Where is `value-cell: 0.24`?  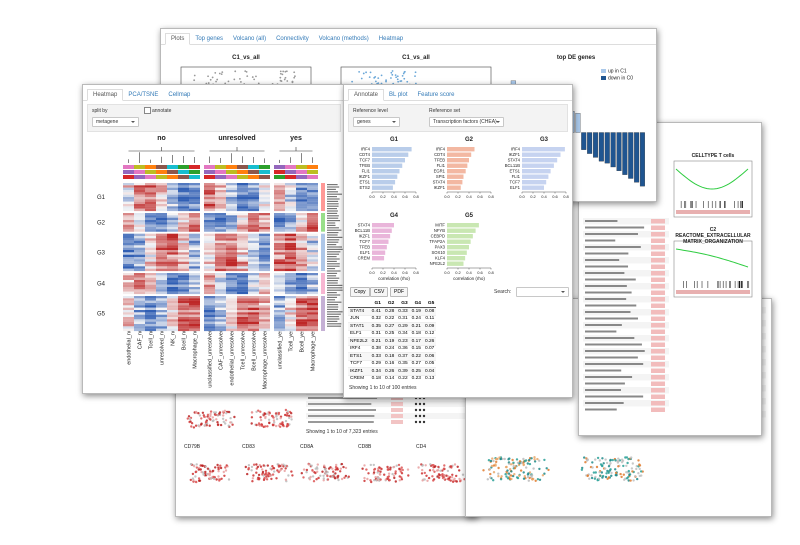
value-cell: 0.24 is located at coordinates (416, 318).